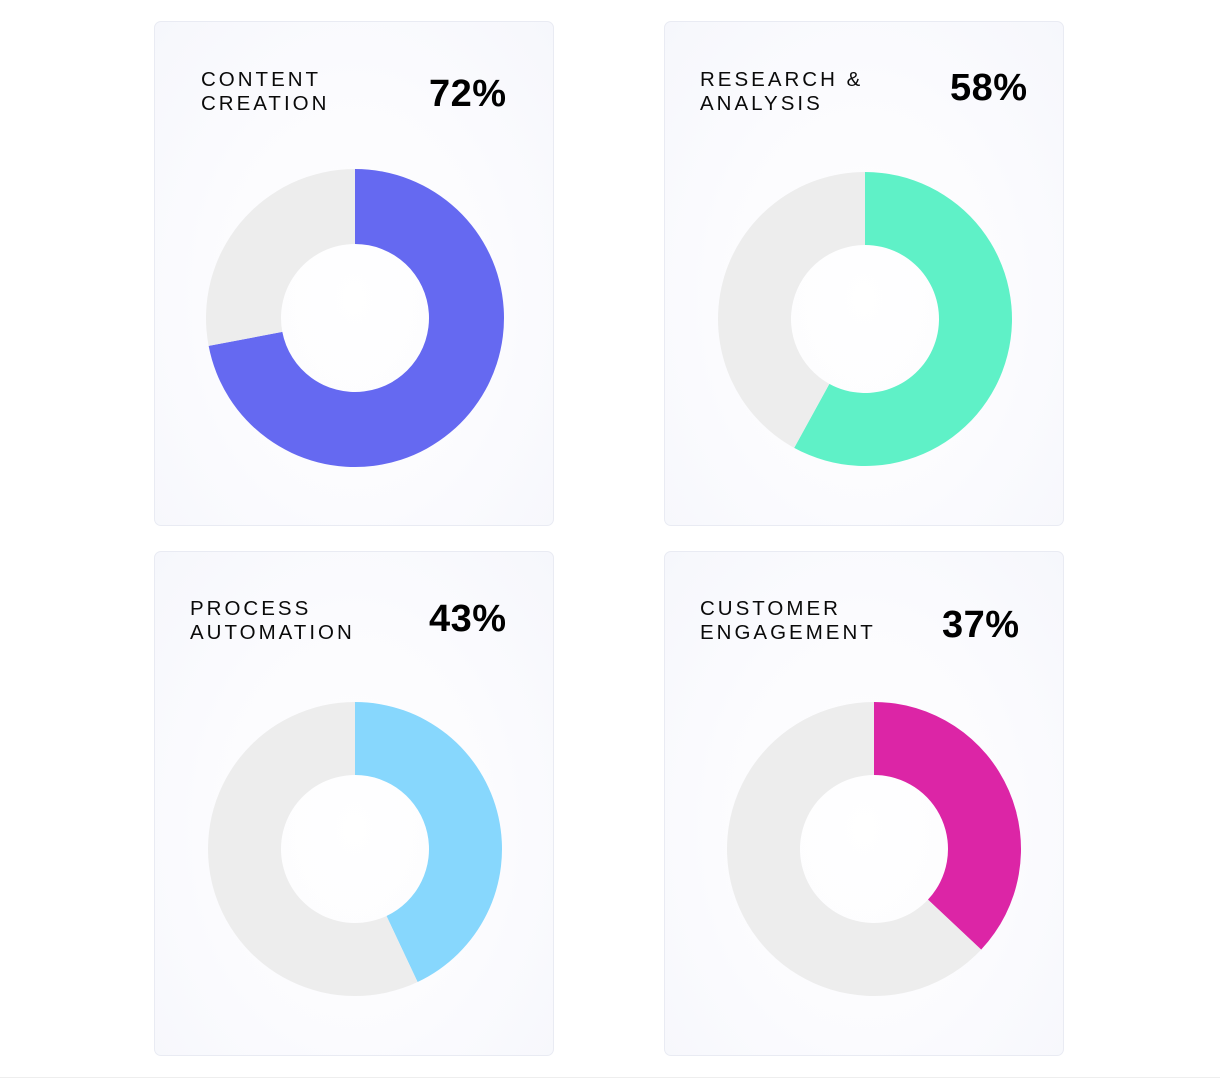  What do you see at coordinates (468, 619) in the screenshot?
I see `chart-percentage: 43%` at bounding box center [468, 619].